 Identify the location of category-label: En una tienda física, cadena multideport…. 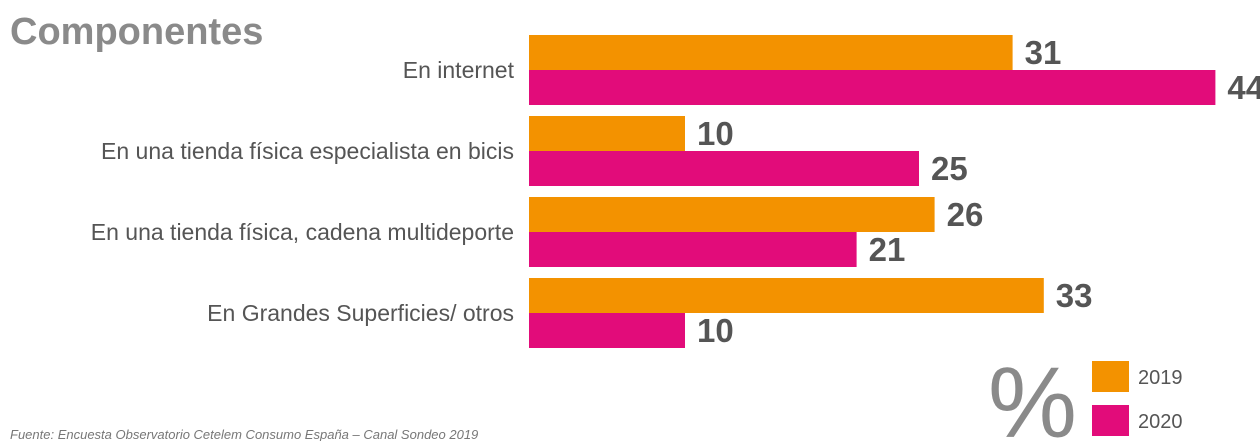
(302, 232).